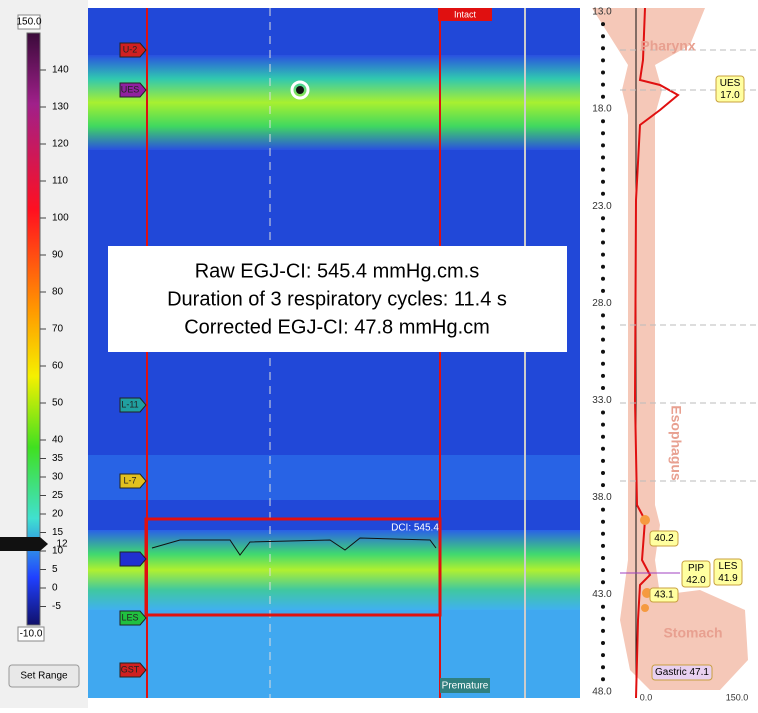 The width and height of the screenshot is (758, 713). I want to click on sensor-label: L-11, so click(129, 404).